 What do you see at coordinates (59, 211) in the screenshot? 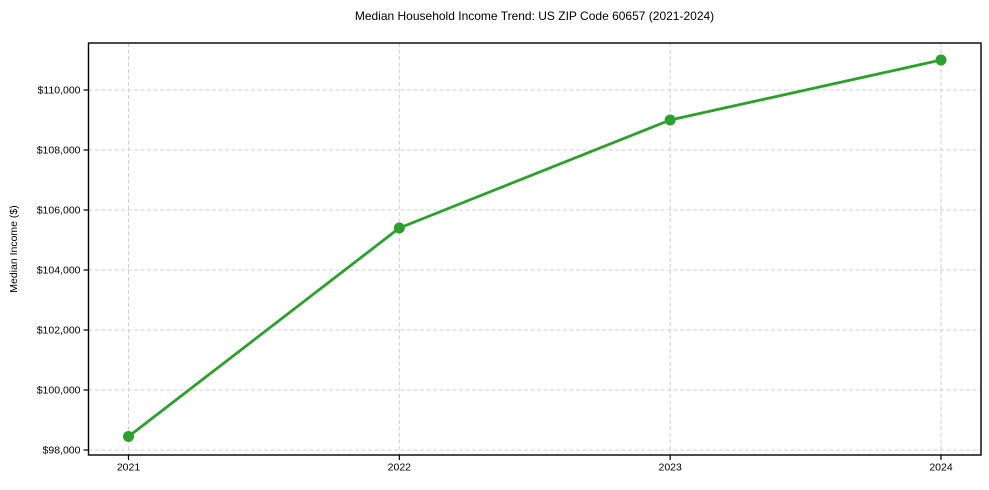
I see `y-tick-label: $106,000` at bounding box center [59, 211].